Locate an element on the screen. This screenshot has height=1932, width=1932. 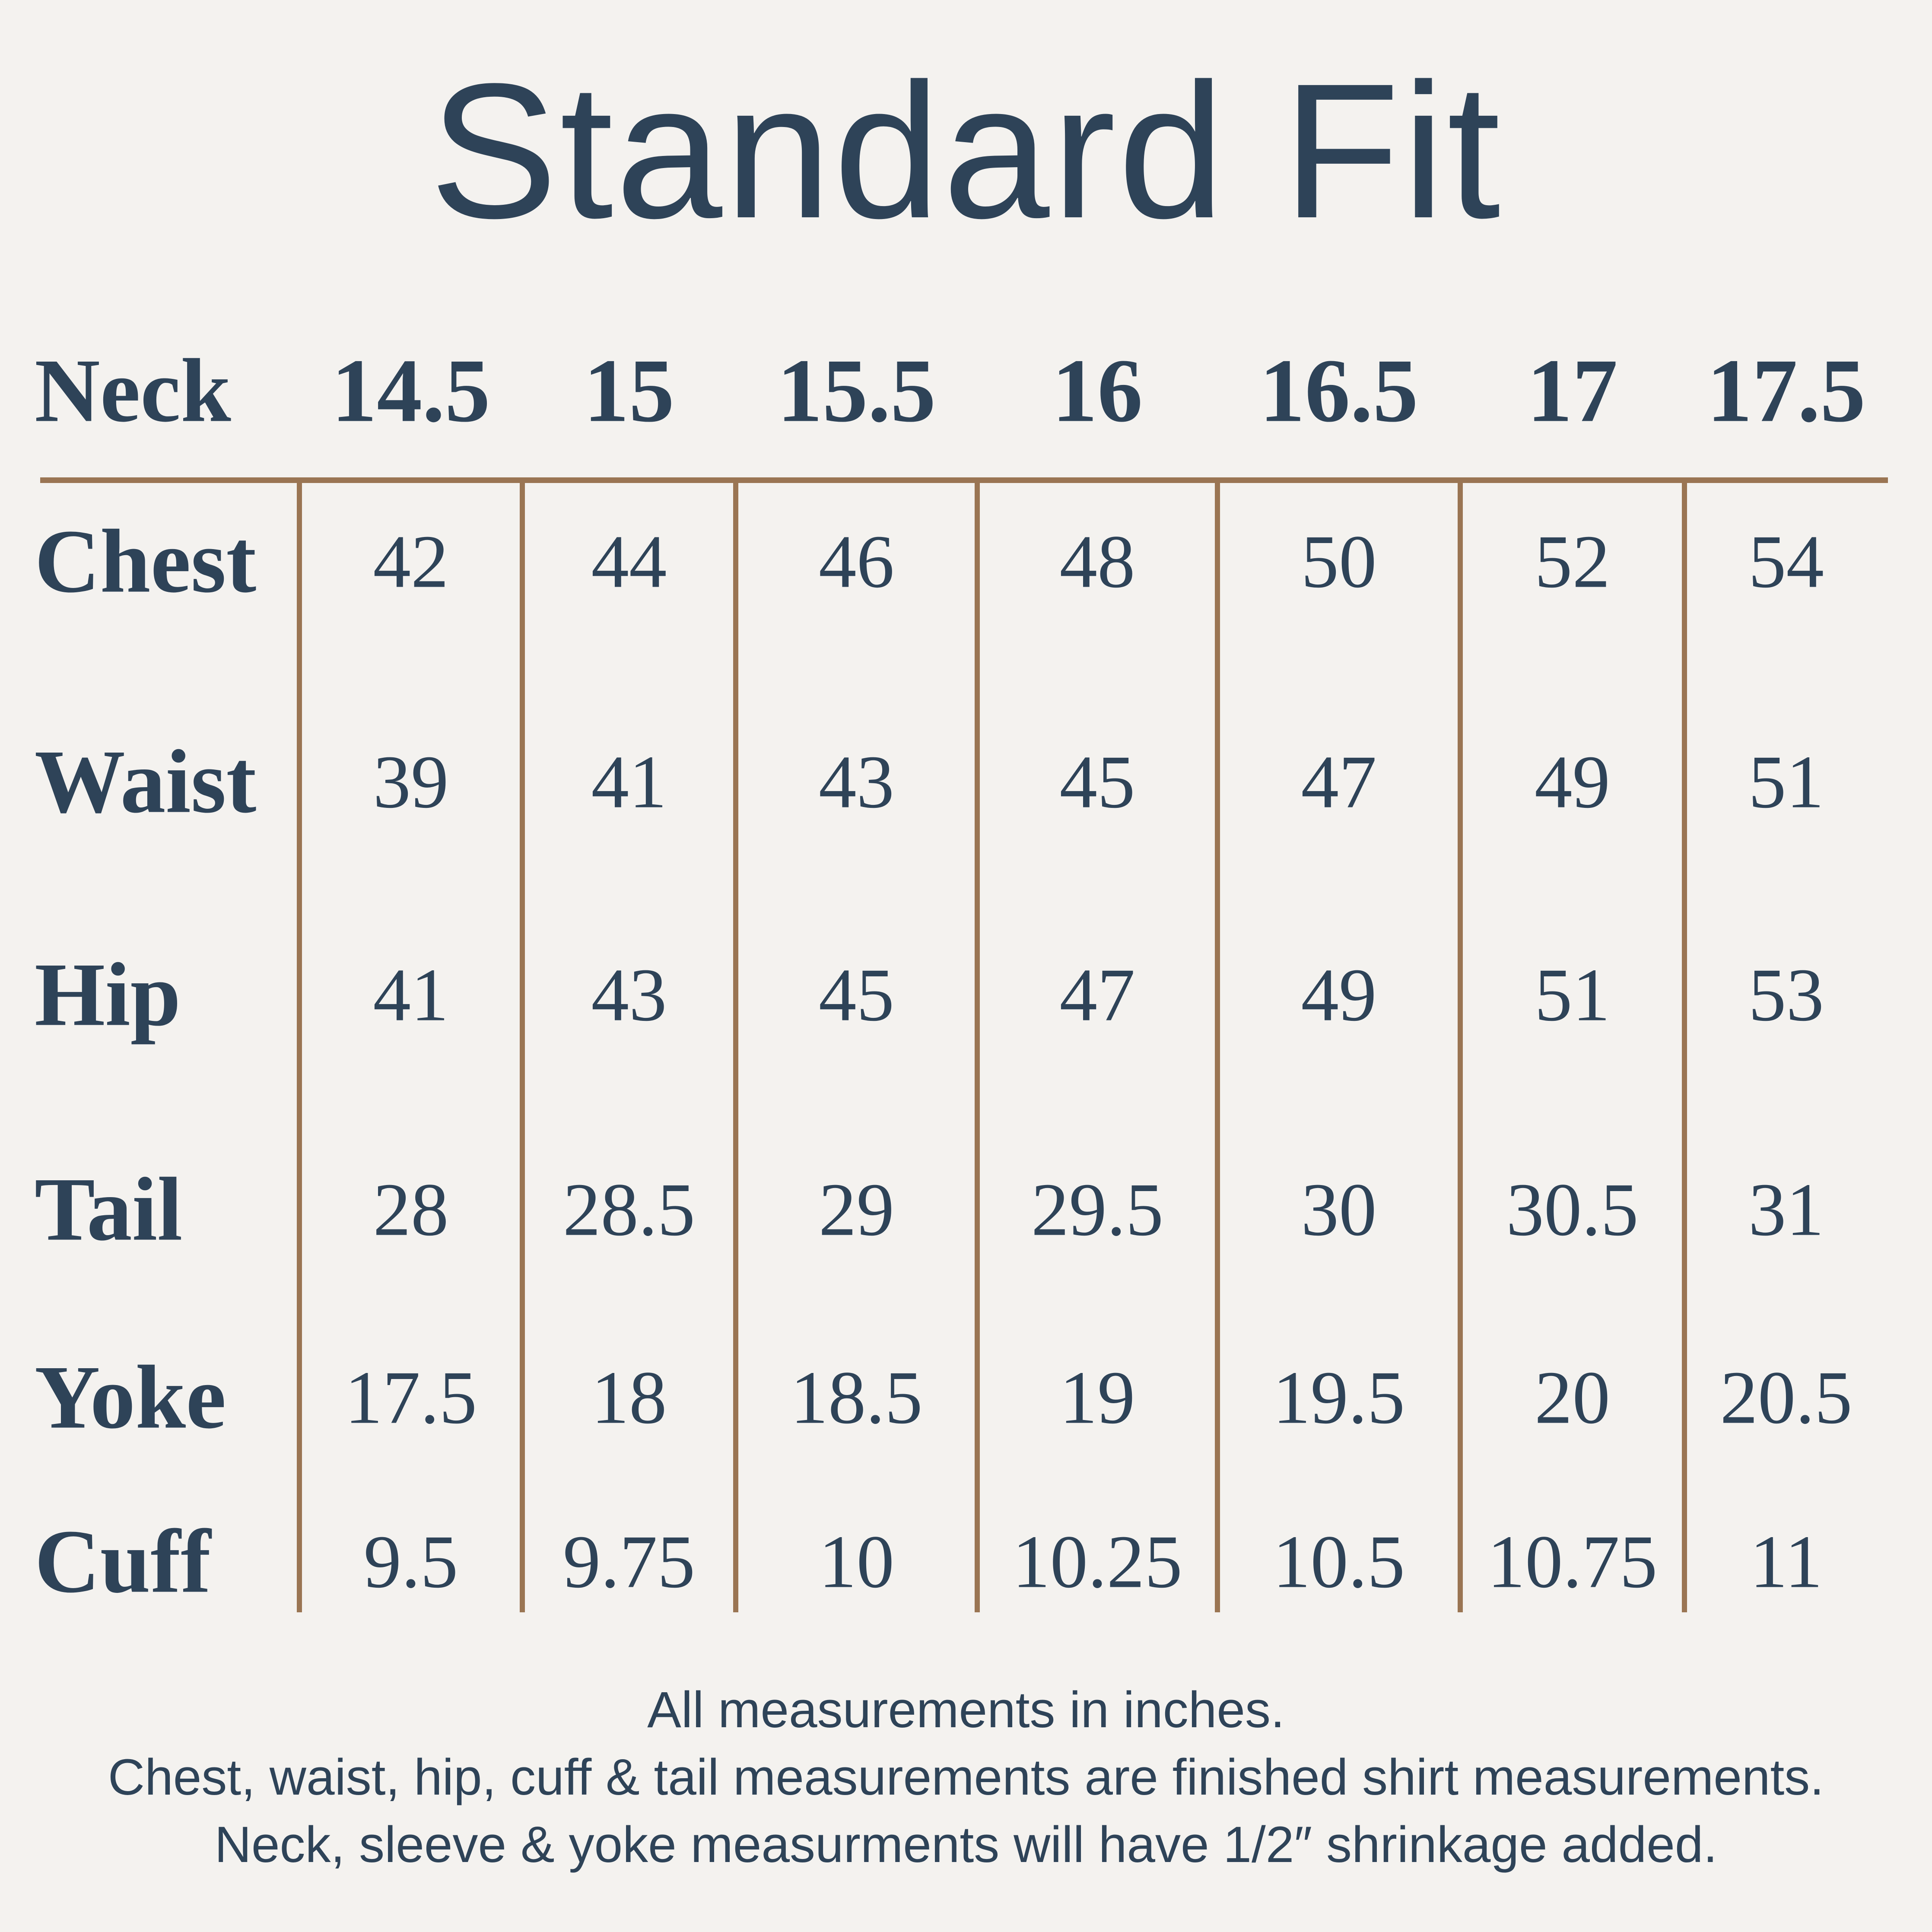
value-cell: 9.75 is located at coordinates (629, 1561).